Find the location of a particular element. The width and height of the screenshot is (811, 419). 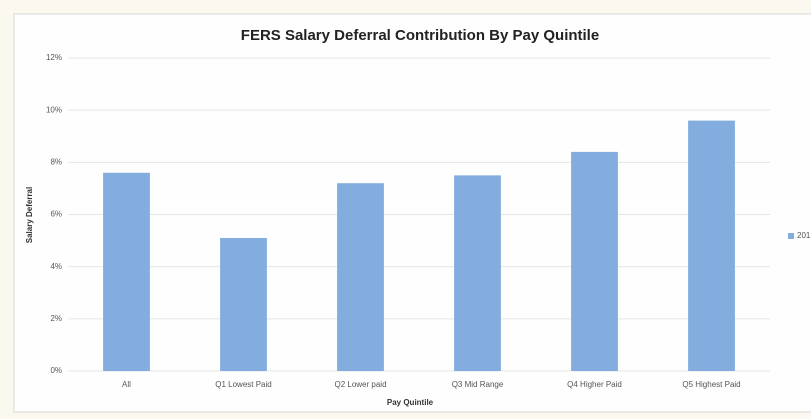

x-axis-label: Pay Quintile is located at coordinates (410, 402).